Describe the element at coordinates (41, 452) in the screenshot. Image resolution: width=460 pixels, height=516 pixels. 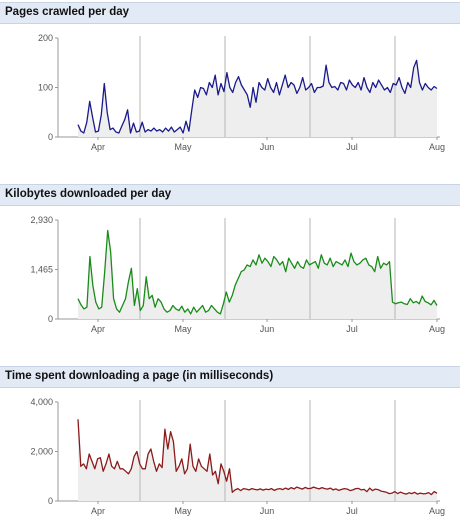
I see `y-tick-label: 2,000` at that location.